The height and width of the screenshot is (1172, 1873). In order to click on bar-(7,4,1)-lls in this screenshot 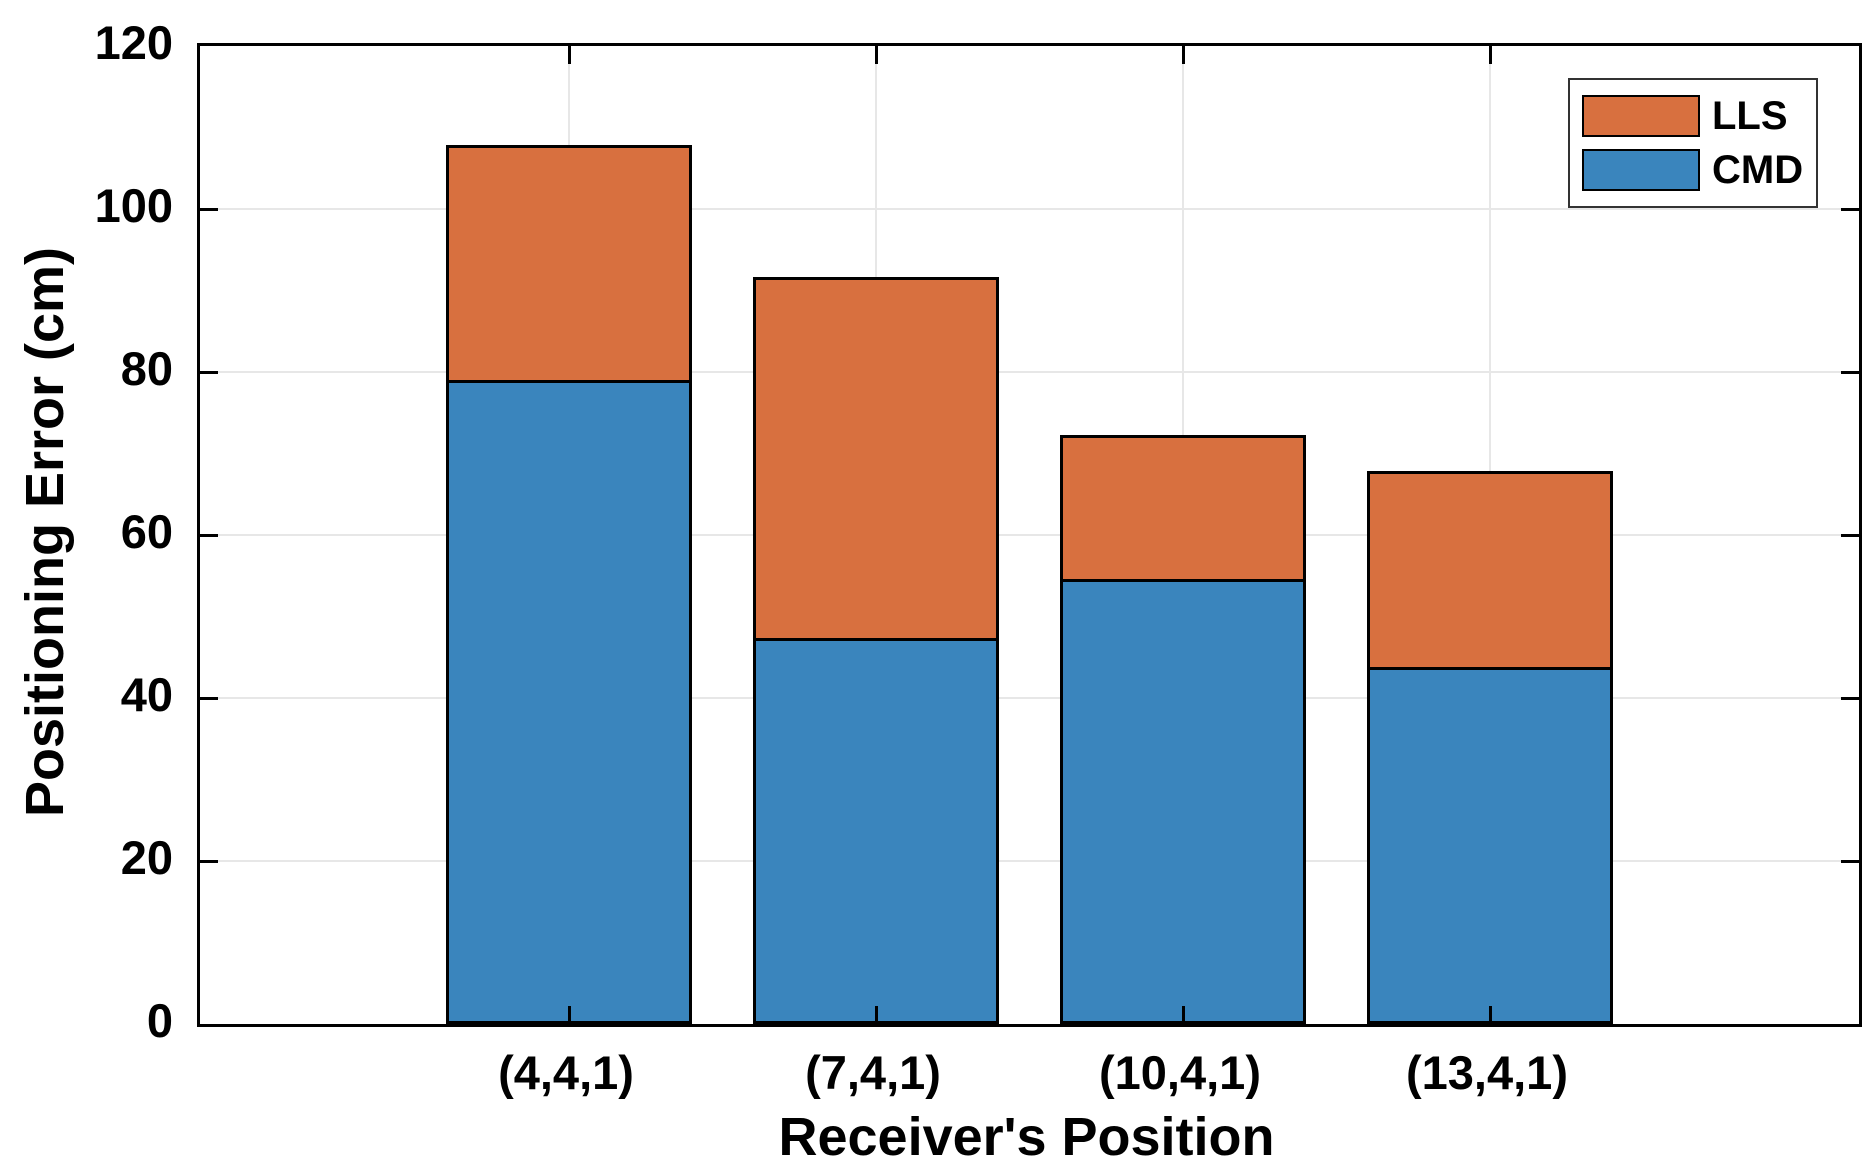, I will do `click(876, 457)`.